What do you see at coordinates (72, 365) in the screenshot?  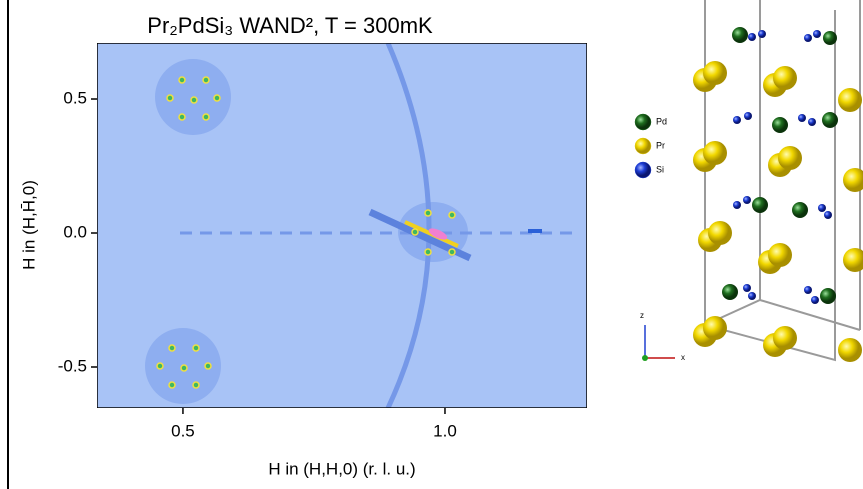 I see `y-tick-label: -0.5` at bounding box center [72, 365].